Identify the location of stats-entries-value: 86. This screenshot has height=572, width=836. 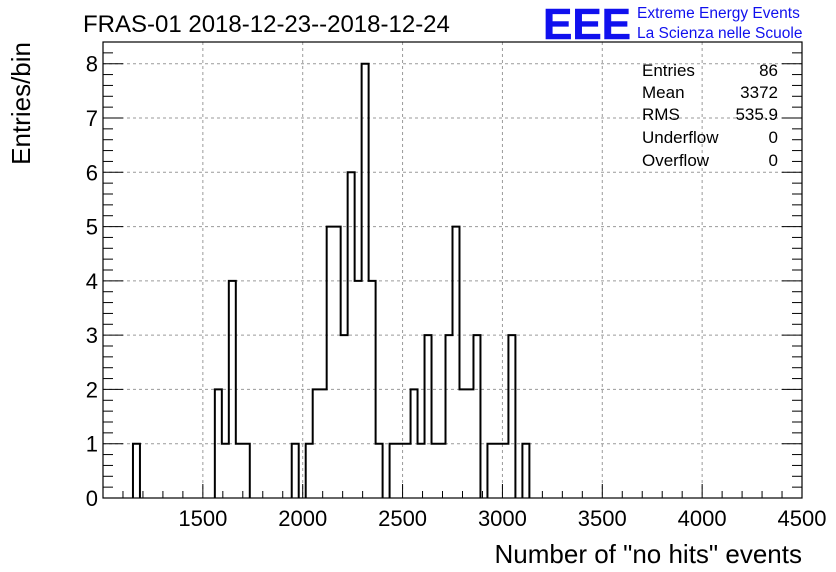
(768, 70).